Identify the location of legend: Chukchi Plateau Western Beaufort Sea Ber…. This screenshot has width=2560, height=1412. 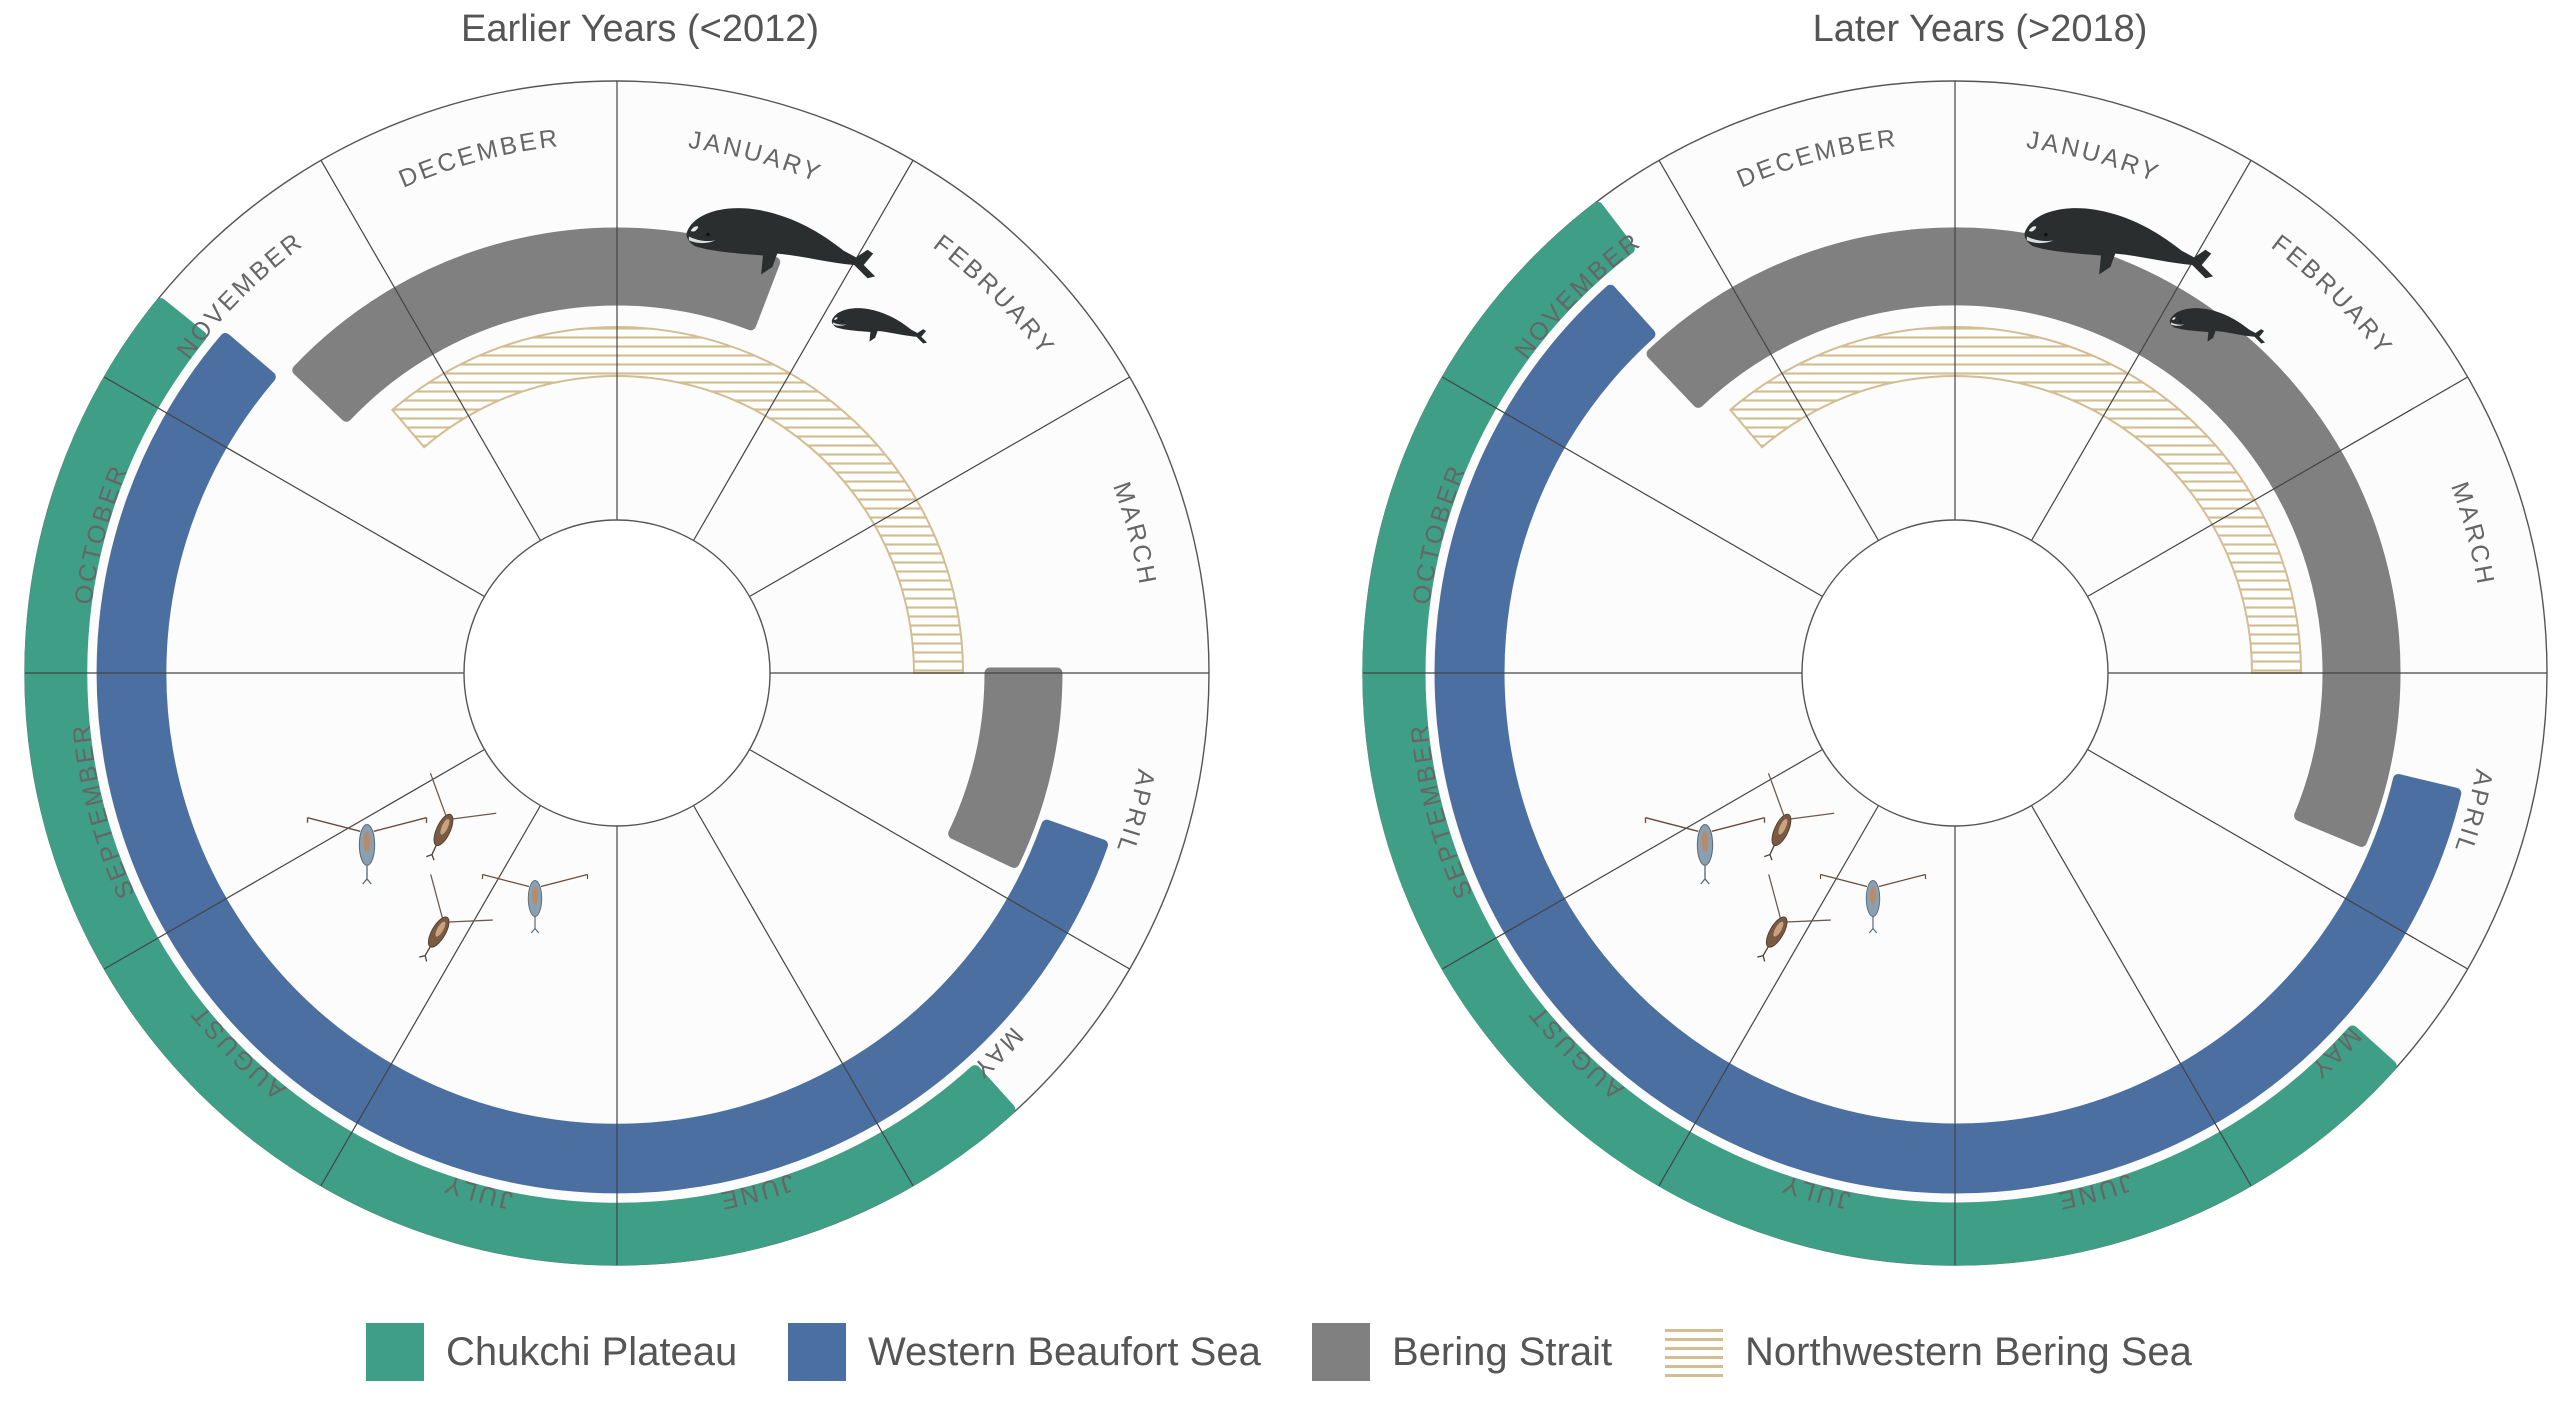
(1280, 1352).